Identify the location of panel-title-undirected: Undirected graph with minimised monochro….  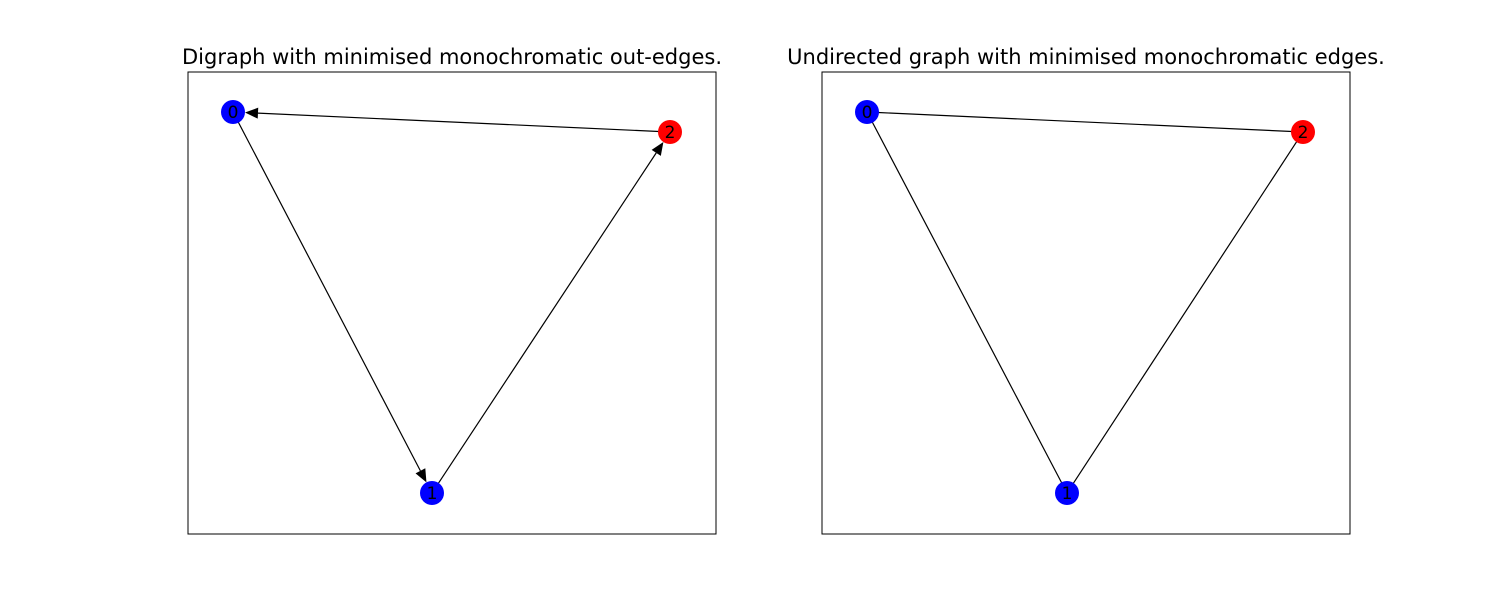
(1086, 57).